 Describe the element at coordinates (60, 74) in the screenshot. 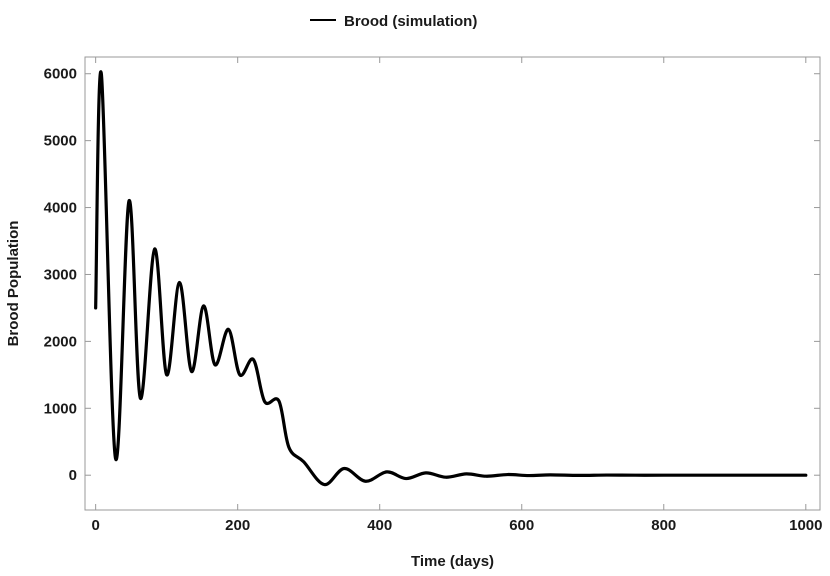

I see `y-tick-label: 6000` at that location.